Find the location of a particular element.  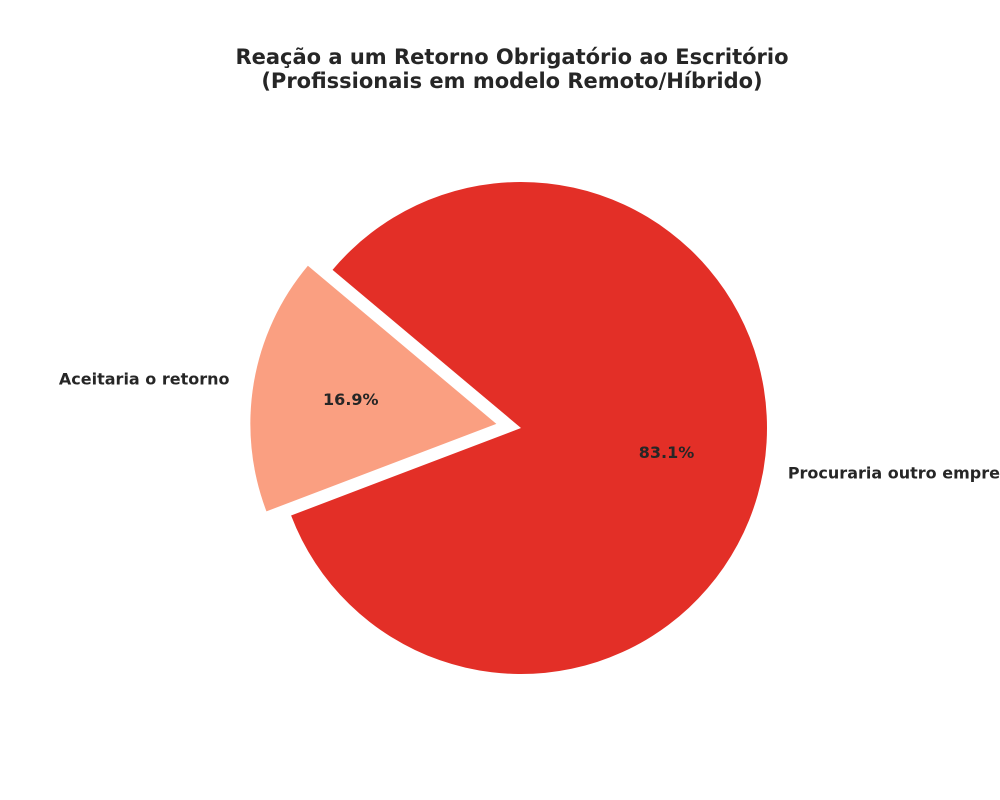

category-label-aceitaria-o-retorno: Aceitaria o retorno is located at coordinates (144, 378).